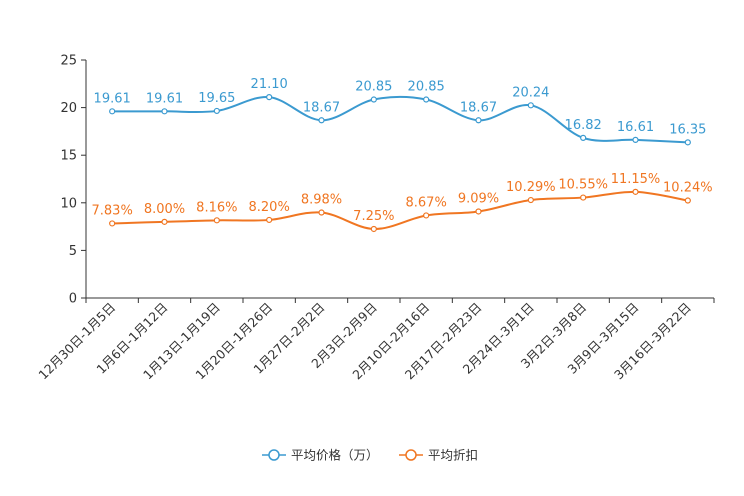 The width and height of the screenshot is (744, 496). What do you see at coordinates (68, 203) in the screenshot?
I see `y-tick-label: 10` at bounding box center [68, 203].